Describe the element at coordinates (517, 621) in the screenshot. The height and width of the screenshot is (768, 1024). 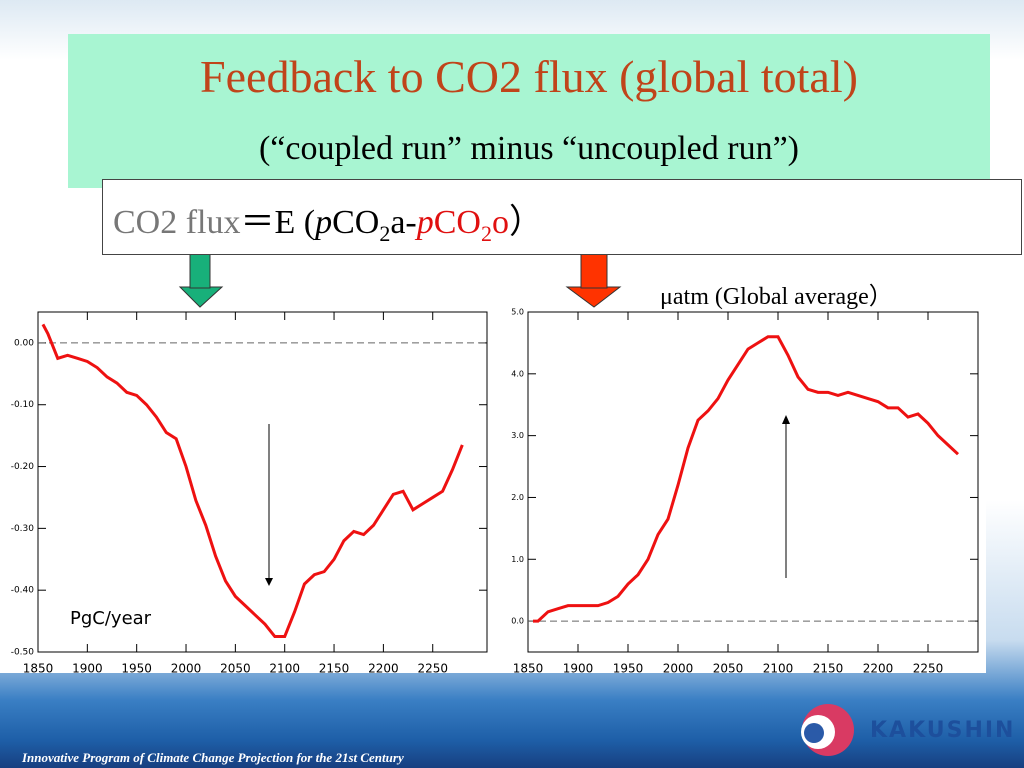
I see `y-tick-label: 0.0` at that location.